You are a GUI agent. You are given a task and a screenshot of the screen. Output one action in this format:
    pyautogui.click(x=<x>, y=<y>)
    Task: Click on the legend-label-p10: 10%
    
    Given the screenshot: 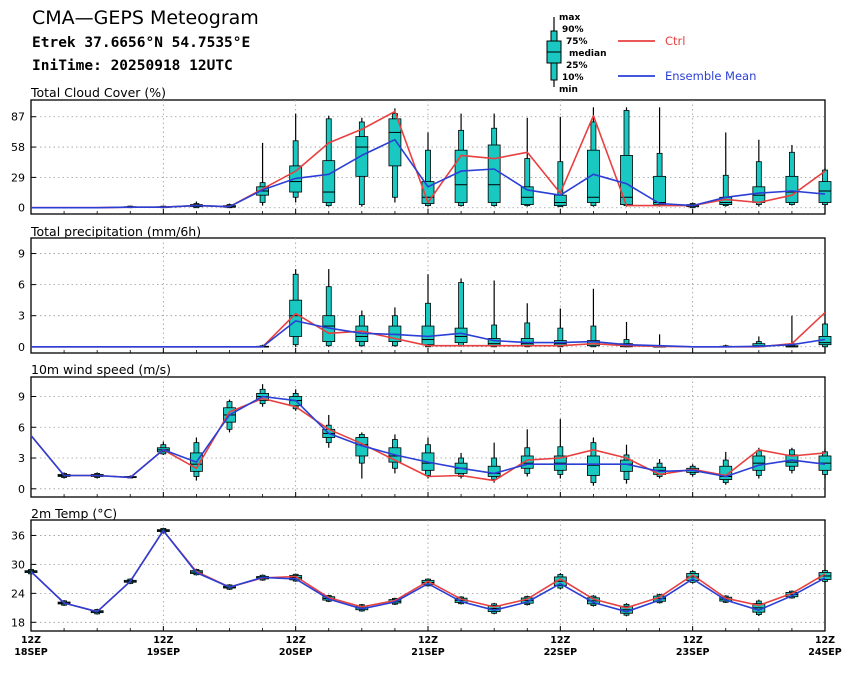 What is the action you would take?
    pyautogui.click(x=573, y=78)
    